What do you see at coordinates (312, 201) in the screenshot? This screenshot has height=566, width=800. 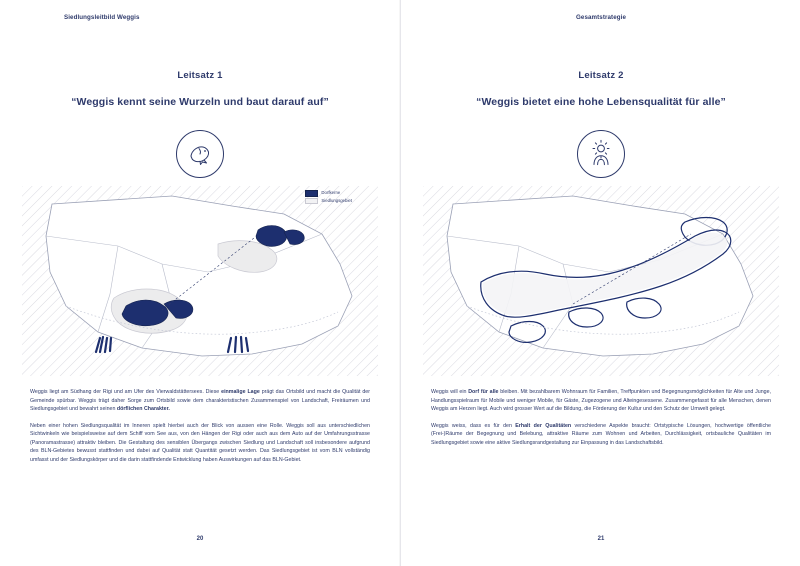 I see `legend-swatch-siedlungsgebiet` at bounding box center [312, 201].